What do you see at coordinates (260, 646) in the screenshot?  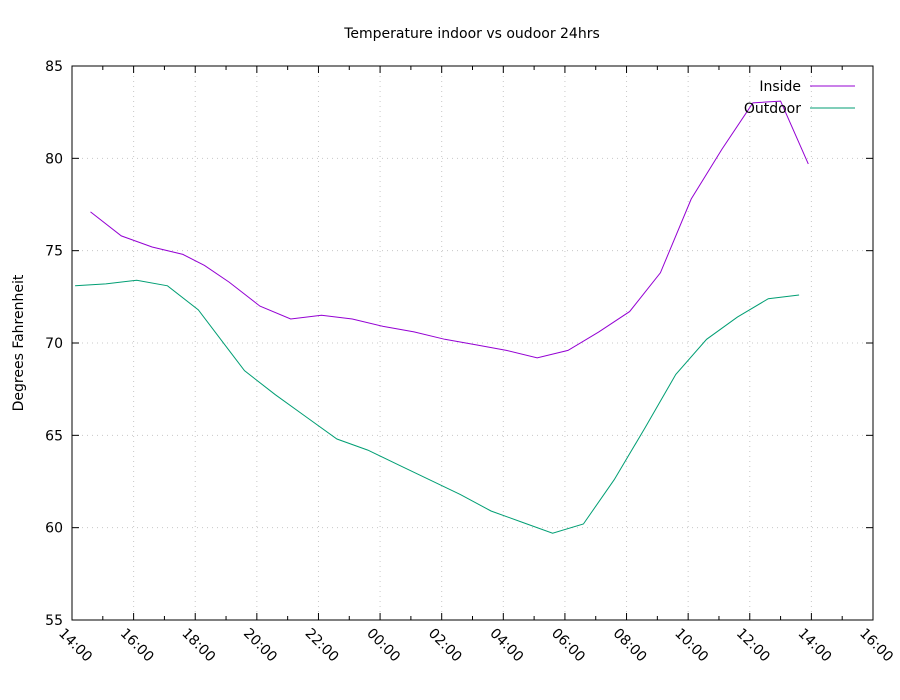 I see `x-tick-label: 20:00` at bounding box center [260, 646].